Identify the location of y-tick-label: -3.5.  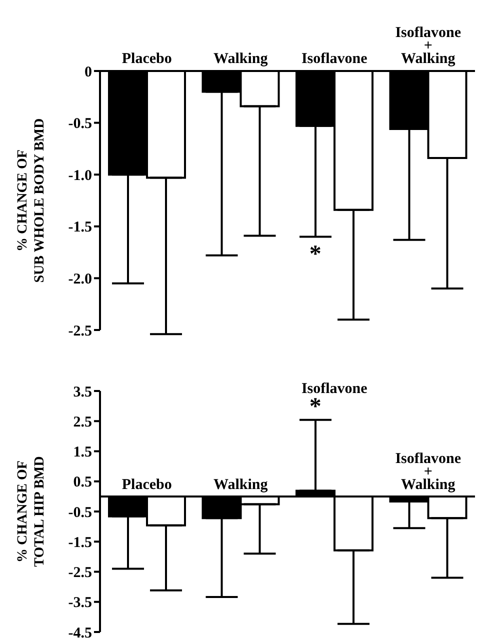
(80, 603).